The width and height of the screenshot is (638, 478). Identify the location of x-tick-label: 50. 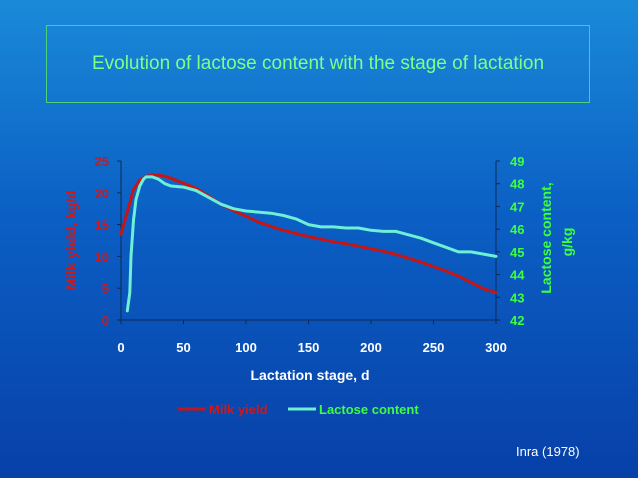
(183, 347).